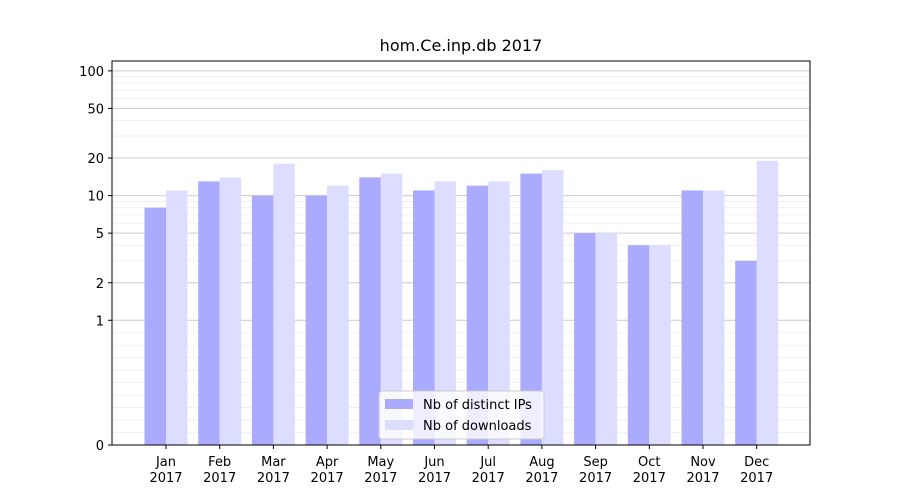  I want to click on y-tick-label: 10, so click(95, 197).